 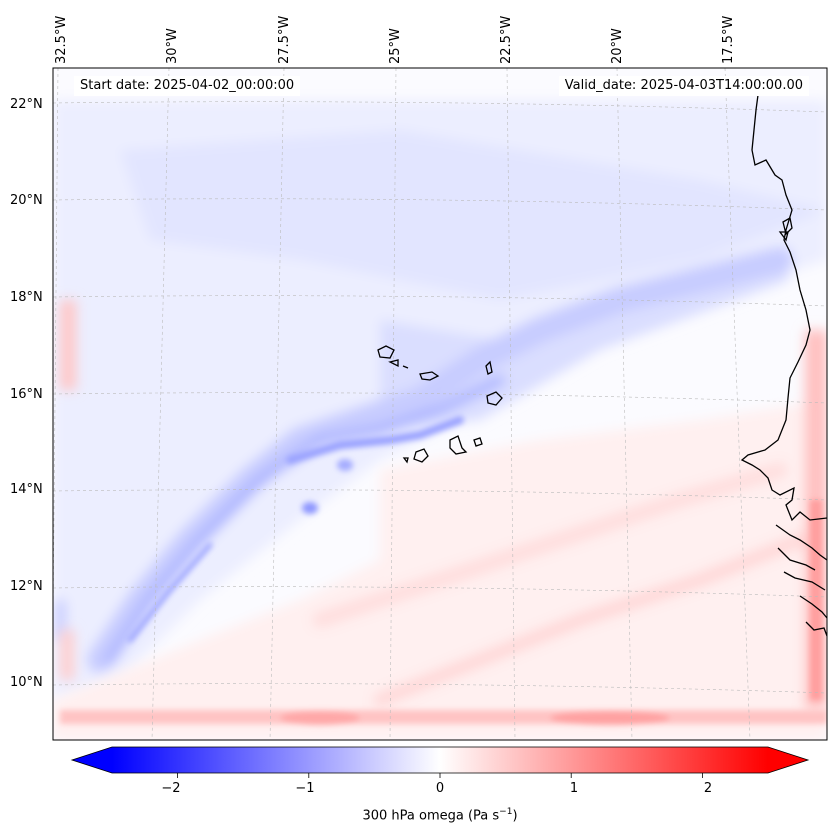 What do you see at coordinates (515, 816) in the screenshot?
I see `colorbar-label-close: )` at bounding box center [515, 816].